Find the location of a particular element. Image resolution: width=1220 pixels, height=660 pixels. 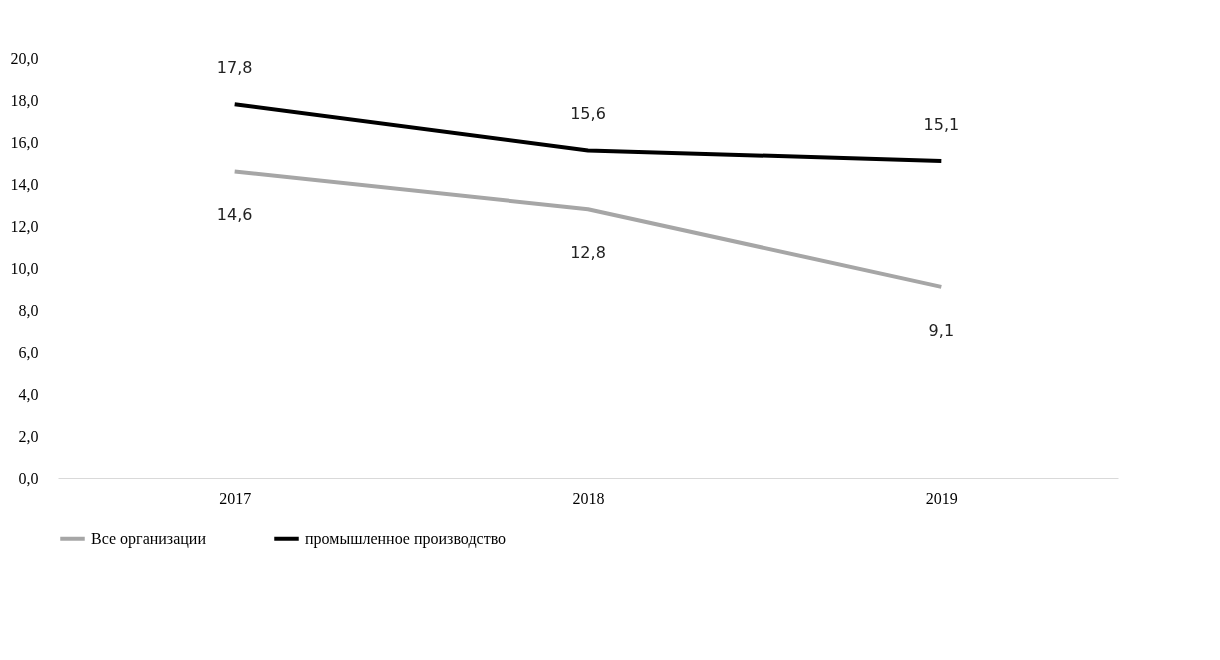

data-label: 15,1 is located at coordinates (941, 124).